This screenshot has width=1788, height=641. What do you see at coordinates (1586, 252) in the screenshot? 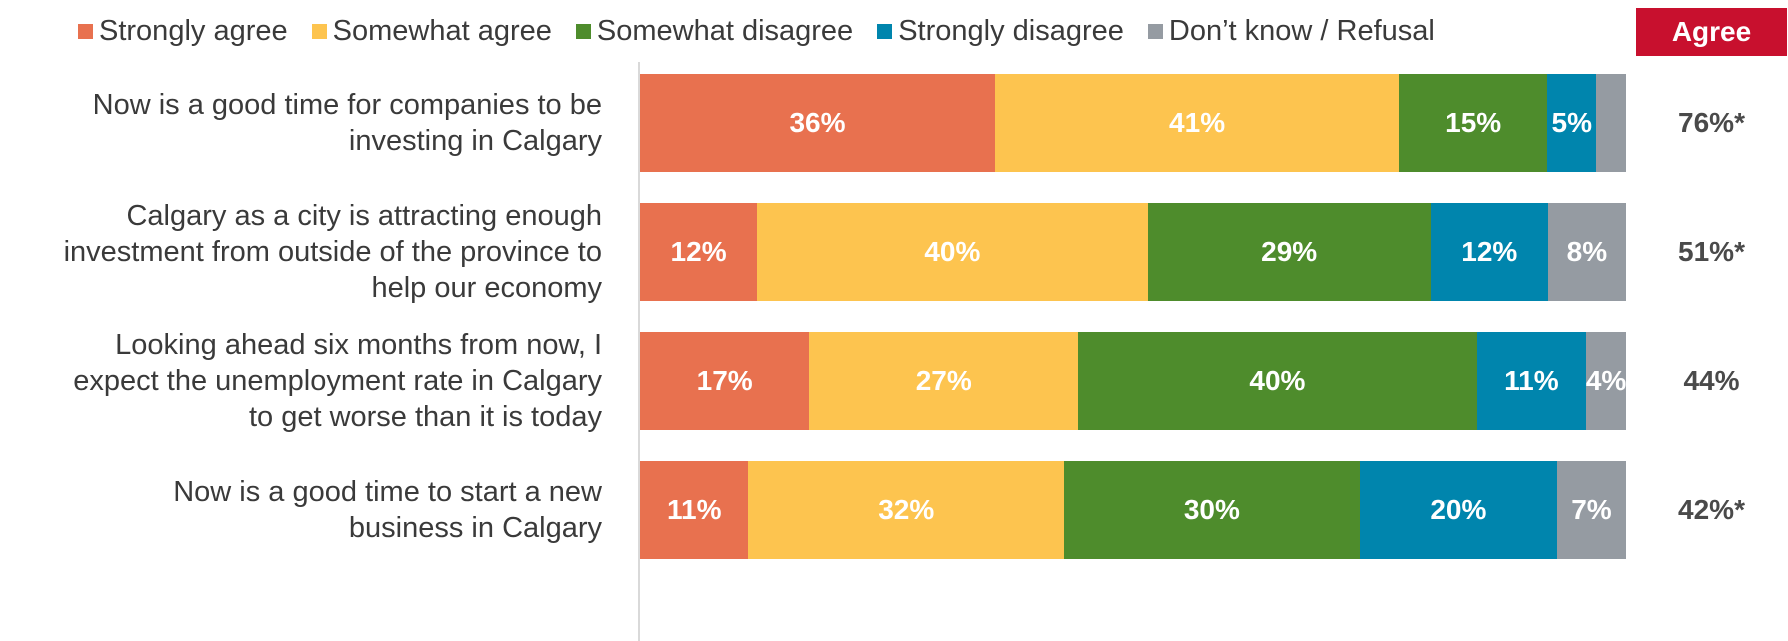
I see `bar-segment: 8%` at bounding box center [1586, 252].